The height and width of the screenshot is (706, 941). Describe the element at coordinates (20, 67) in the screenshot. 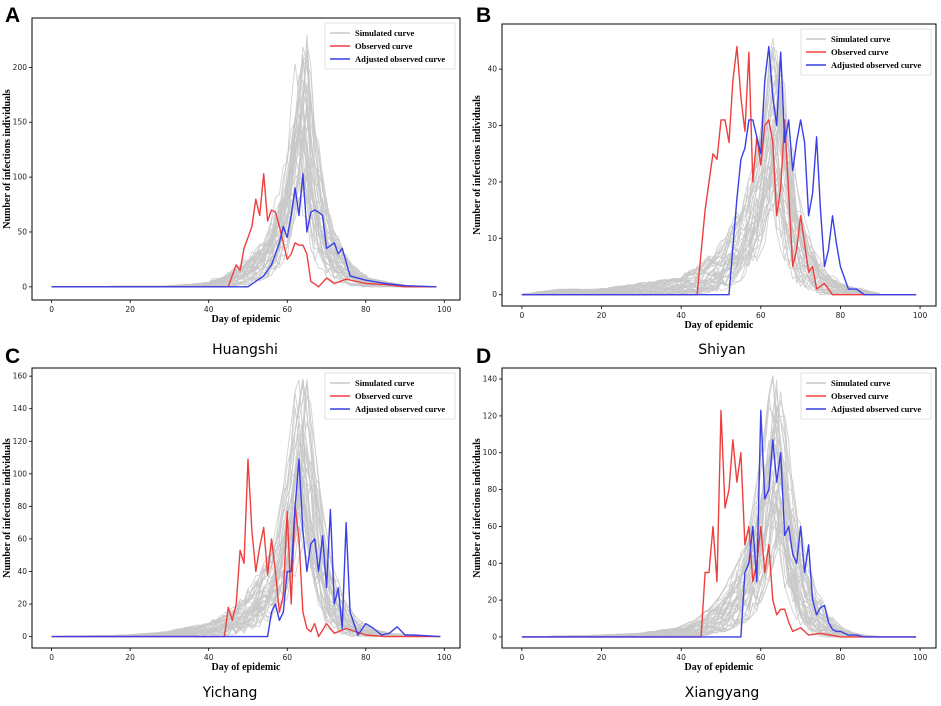

I see `y-tick-label: 200` at that location.